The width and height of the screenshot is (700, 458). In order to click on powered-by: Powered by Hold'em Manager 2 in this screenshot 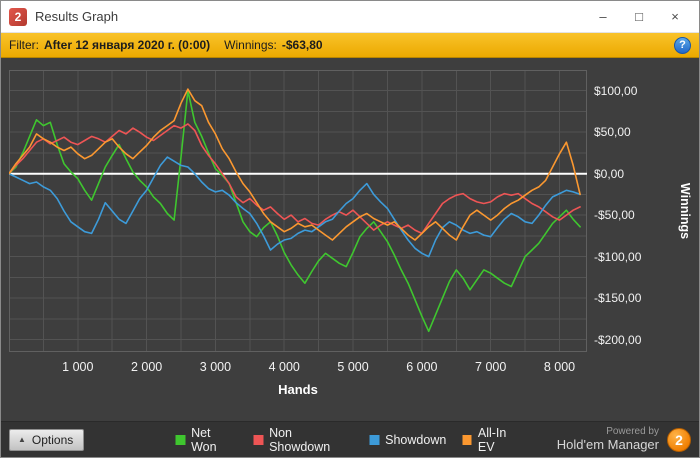, I will do `click(624, 439)`.